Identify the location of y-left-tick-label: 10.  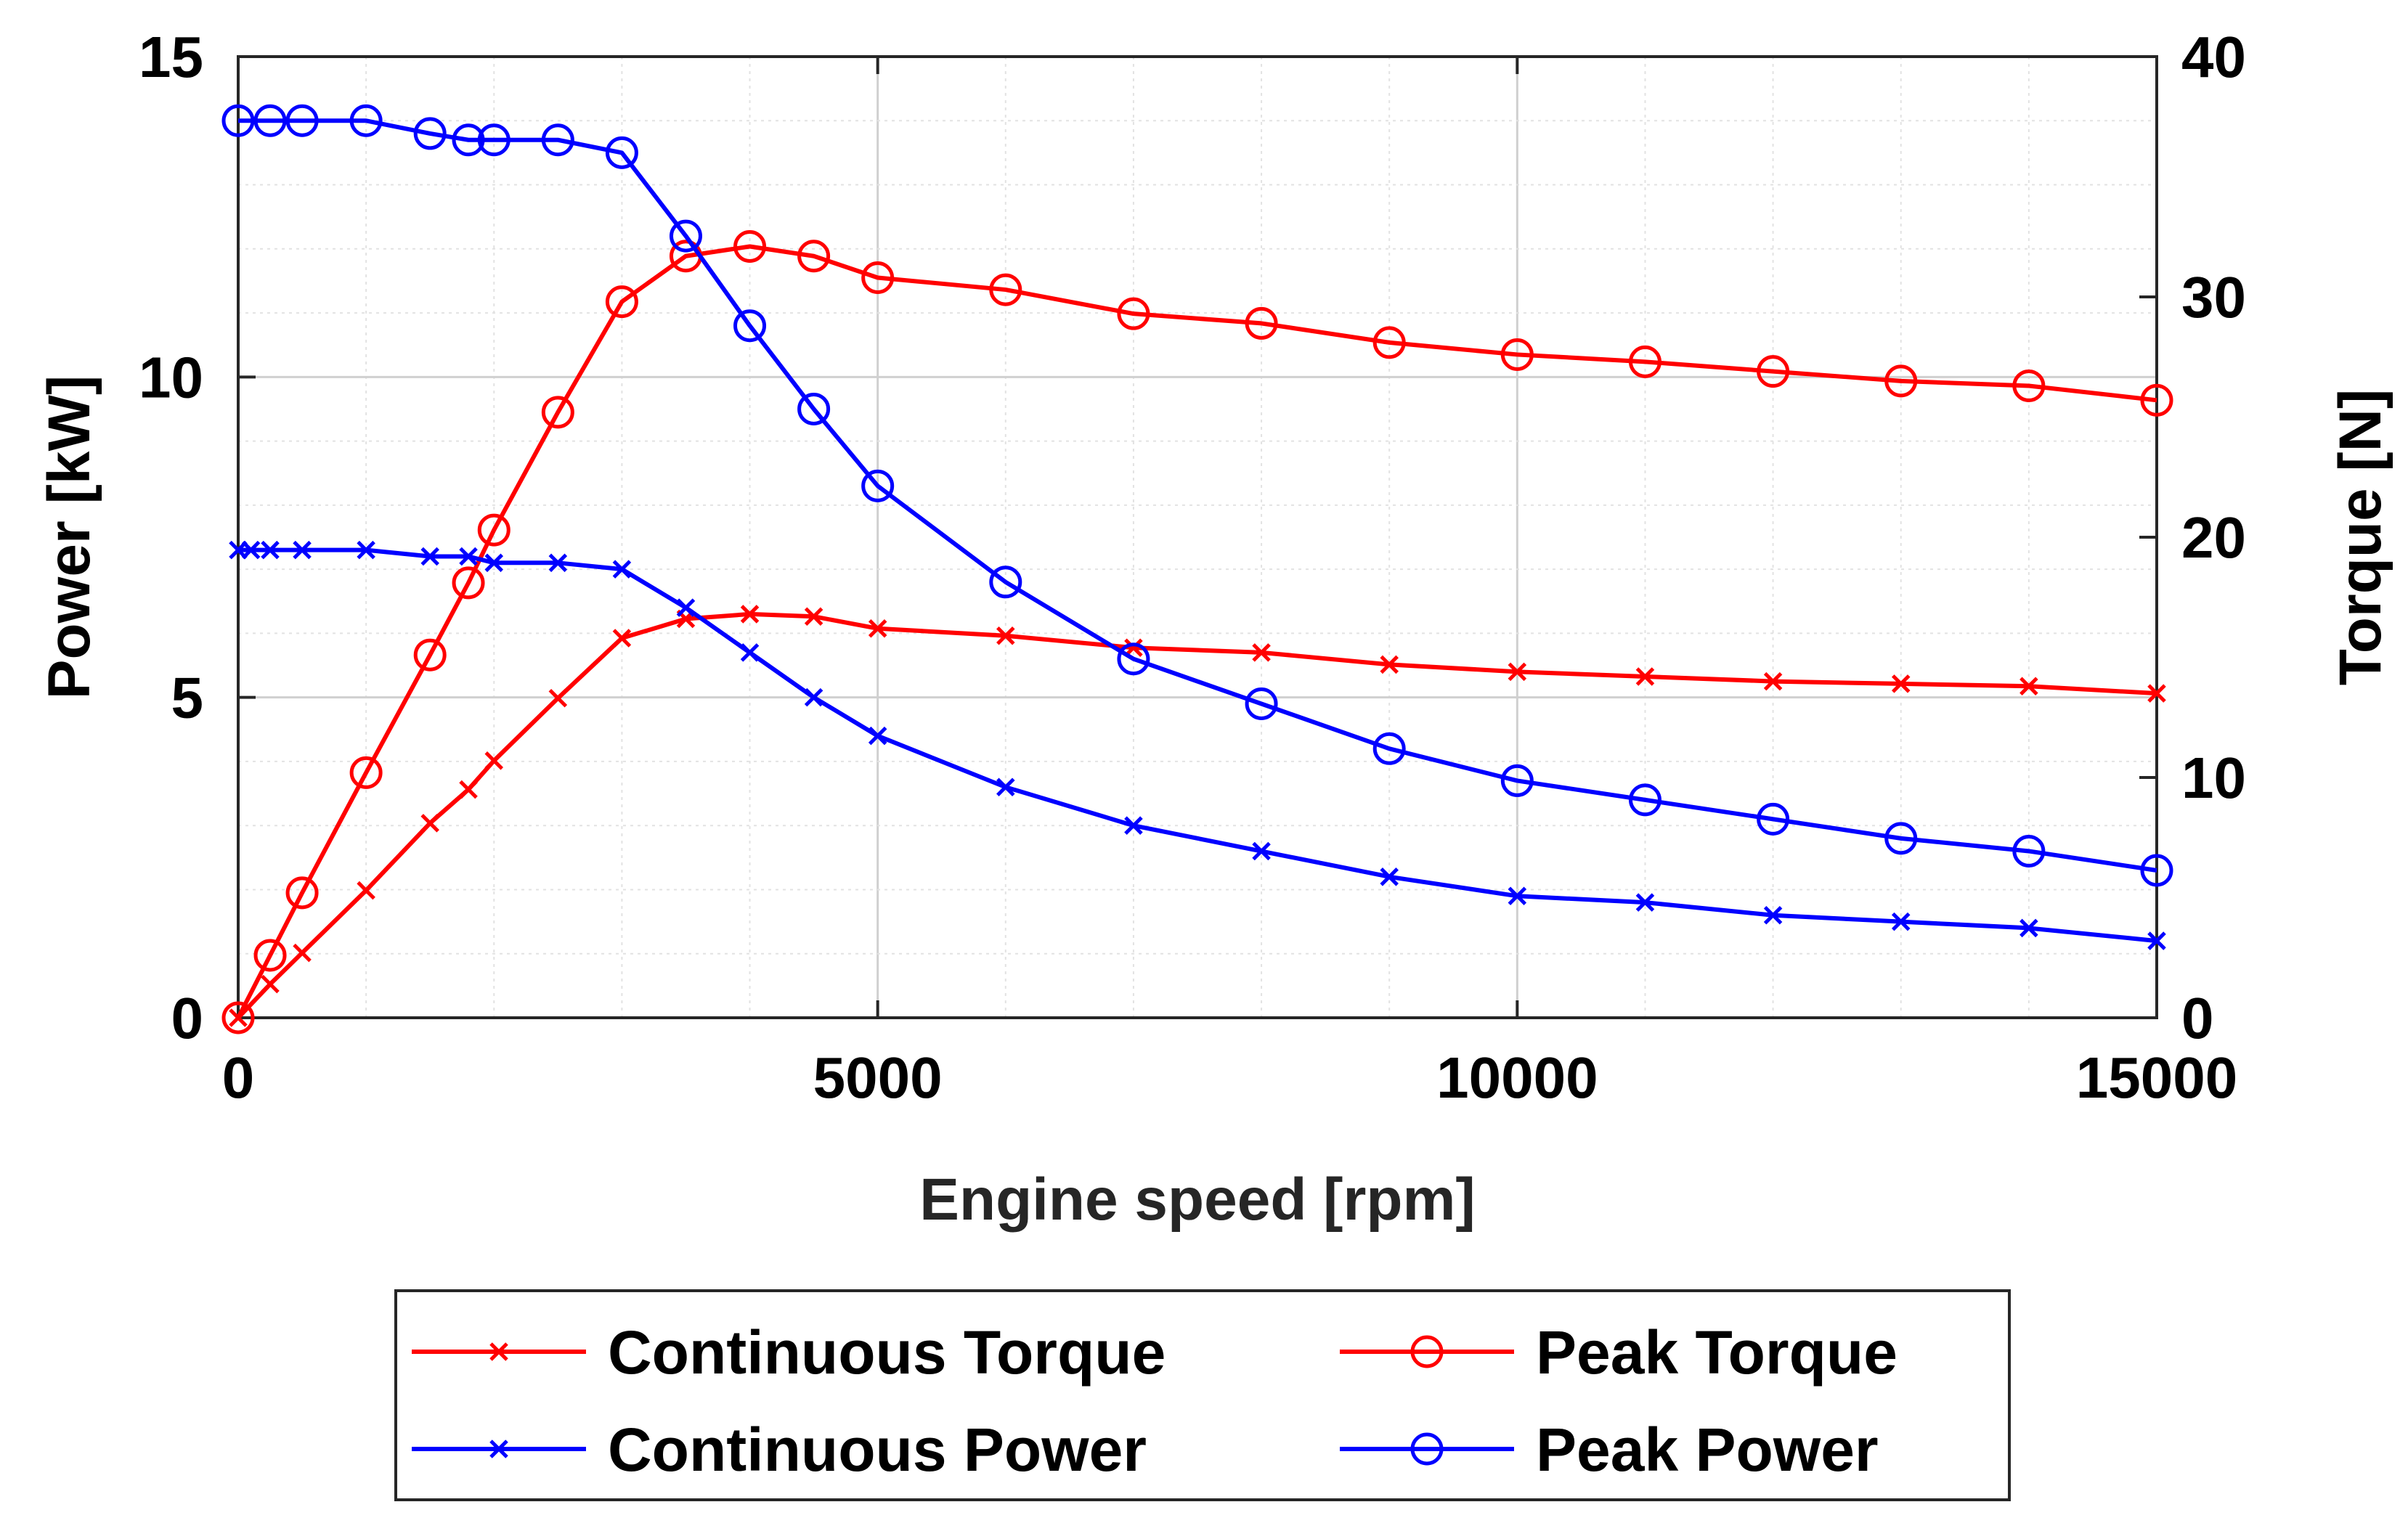
(171, 377).